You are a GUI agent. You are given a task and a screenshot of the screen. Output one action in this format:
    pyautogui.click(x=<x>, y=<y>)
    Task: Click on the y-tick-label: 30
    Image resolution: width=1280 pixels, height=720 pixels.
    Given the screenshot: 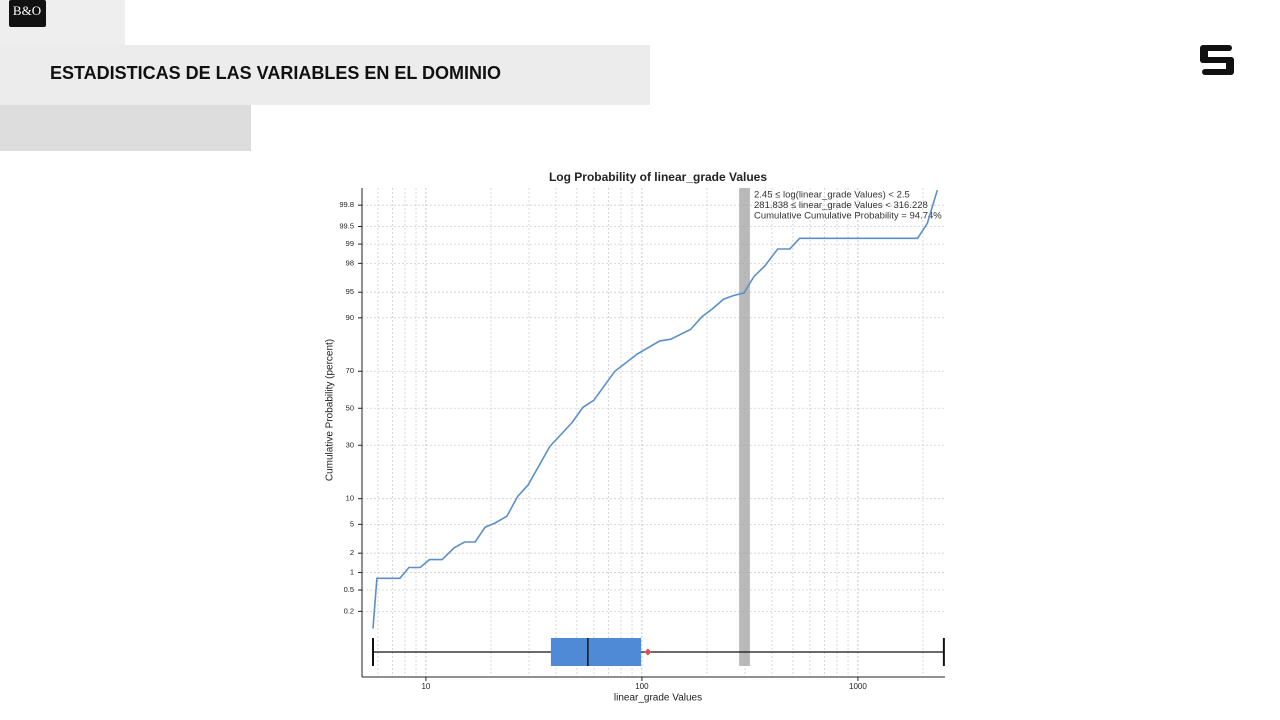 What is the action you would take?
    pyautogui.click(x=350, y=444)
    